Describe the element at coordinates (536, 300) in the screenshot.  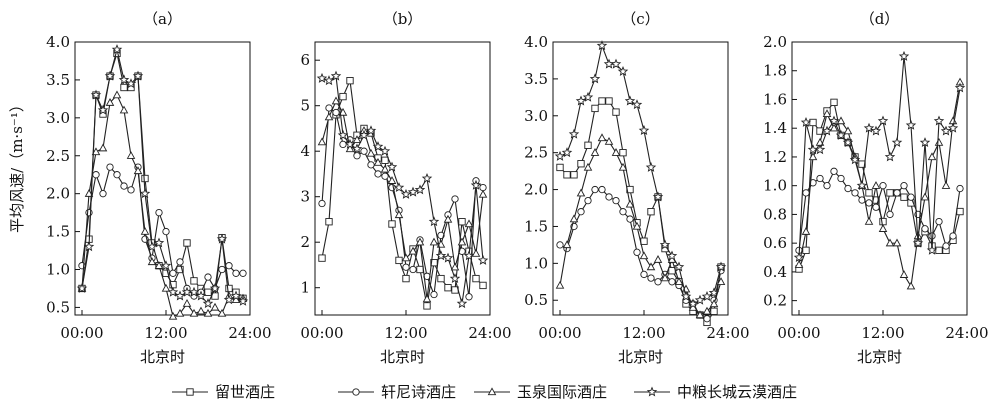
I see `y-tick-label: 0.5` at that location.